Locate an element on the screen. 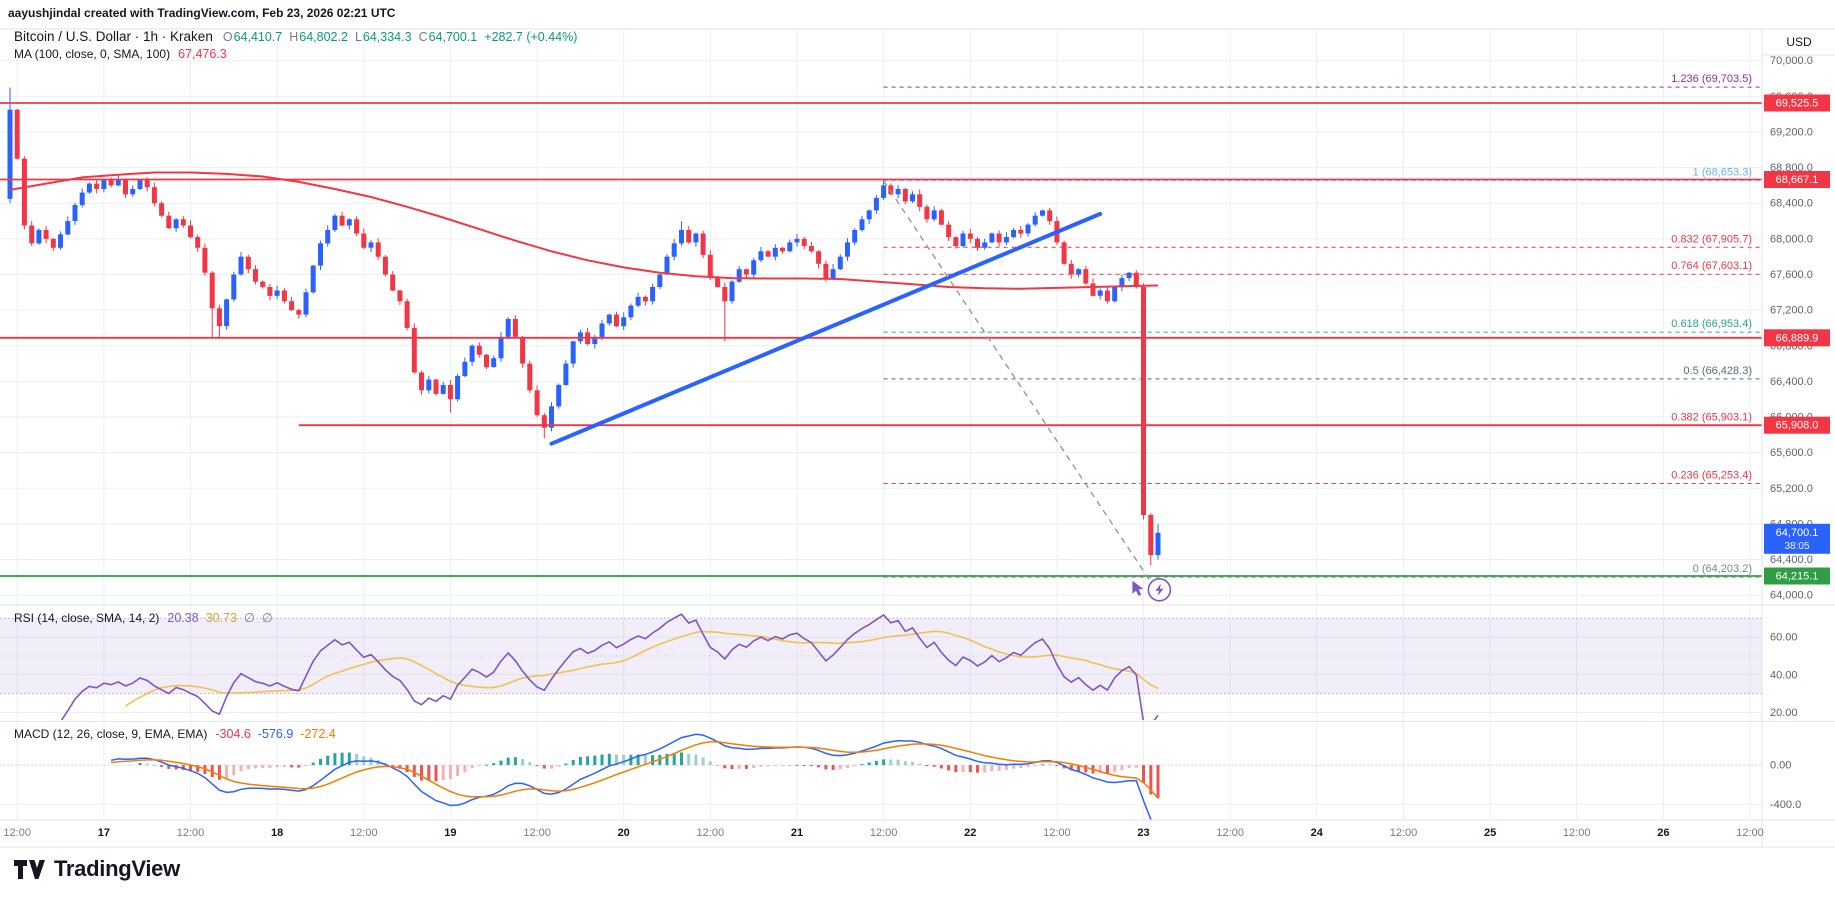 This screenshot has width=1835, height=913. cursor-icon is located at coordinates (1138, 588).